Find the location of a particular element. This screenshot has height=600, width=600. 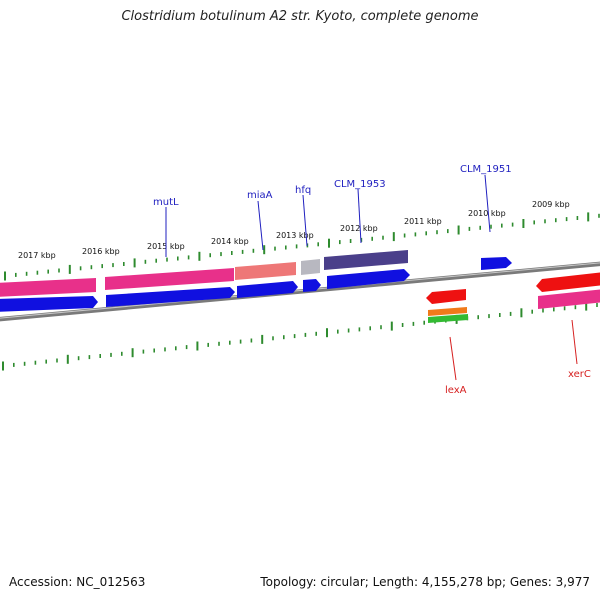

genome-backbone-highlight is located at coordinates (300, 290).